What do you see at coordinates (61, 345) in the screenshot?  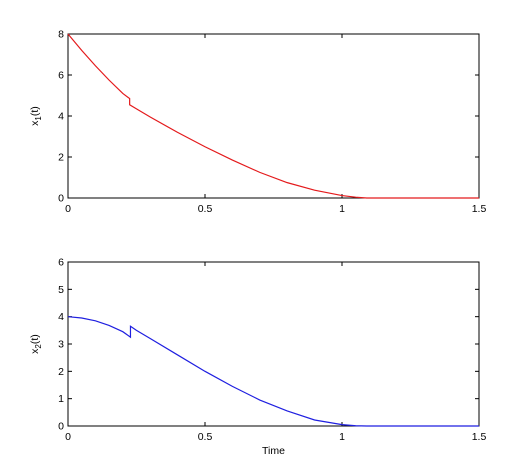 I see `y-tick-label: 3` at bounding box center [61, 345].